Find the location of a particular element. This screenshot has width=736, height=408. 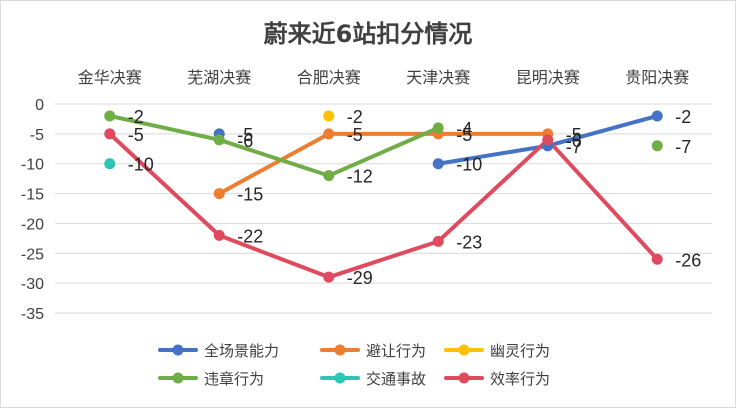

chart-title: 蔚来近6站扣分情况 is located at coordinates (368, 34).